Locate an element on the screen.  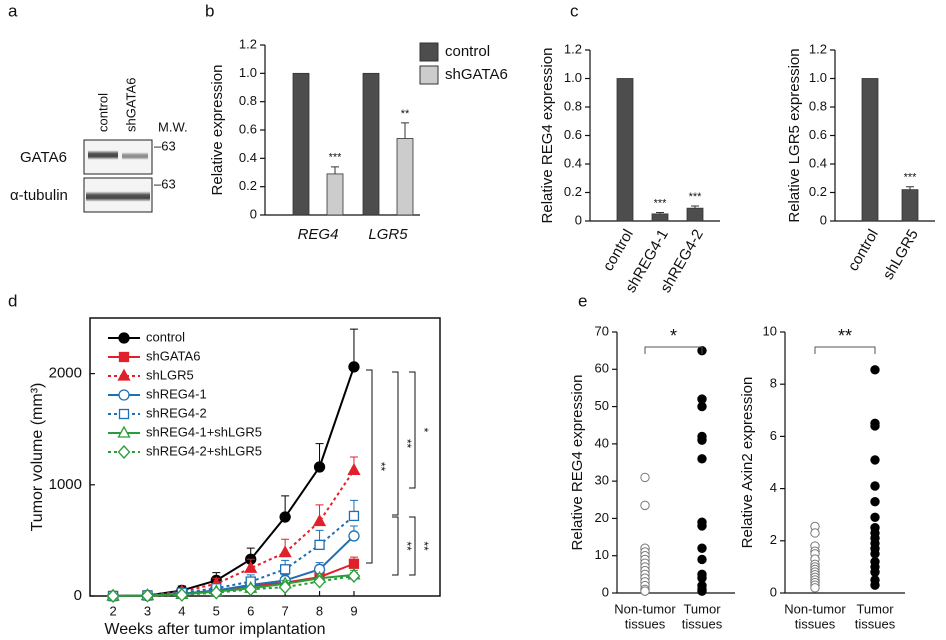
y-tick-label: 4 is located at coordinates (773, 487).